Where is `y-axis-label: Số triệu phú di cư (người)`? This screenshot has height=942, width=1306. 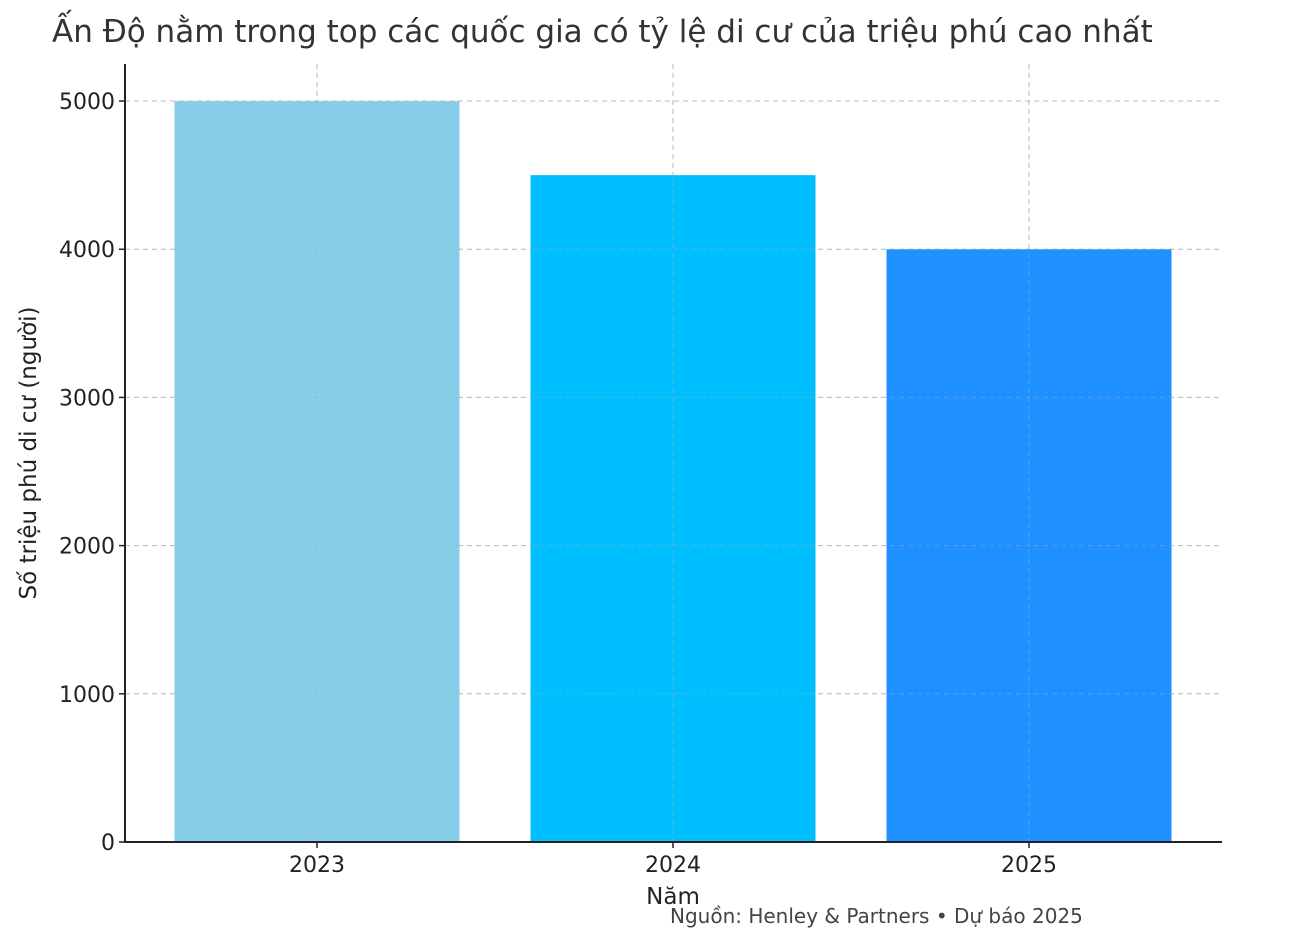 y-axis-label: Số triệu phú di cư (người) is located at coordinates (29, 453).